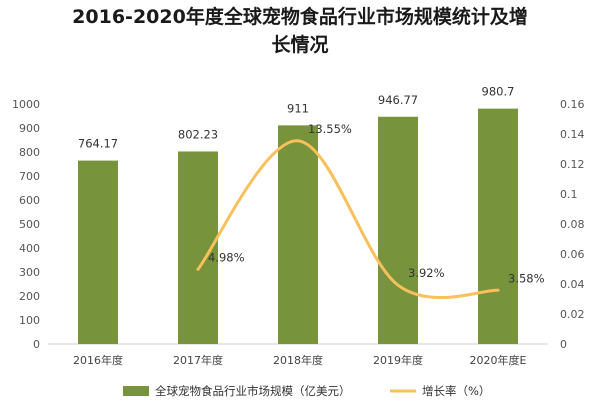  What do you see at coordinates (572, 134) in the screenshot?
I see `y-right-tick-label: 0.14` at bounding box center [572, 134].